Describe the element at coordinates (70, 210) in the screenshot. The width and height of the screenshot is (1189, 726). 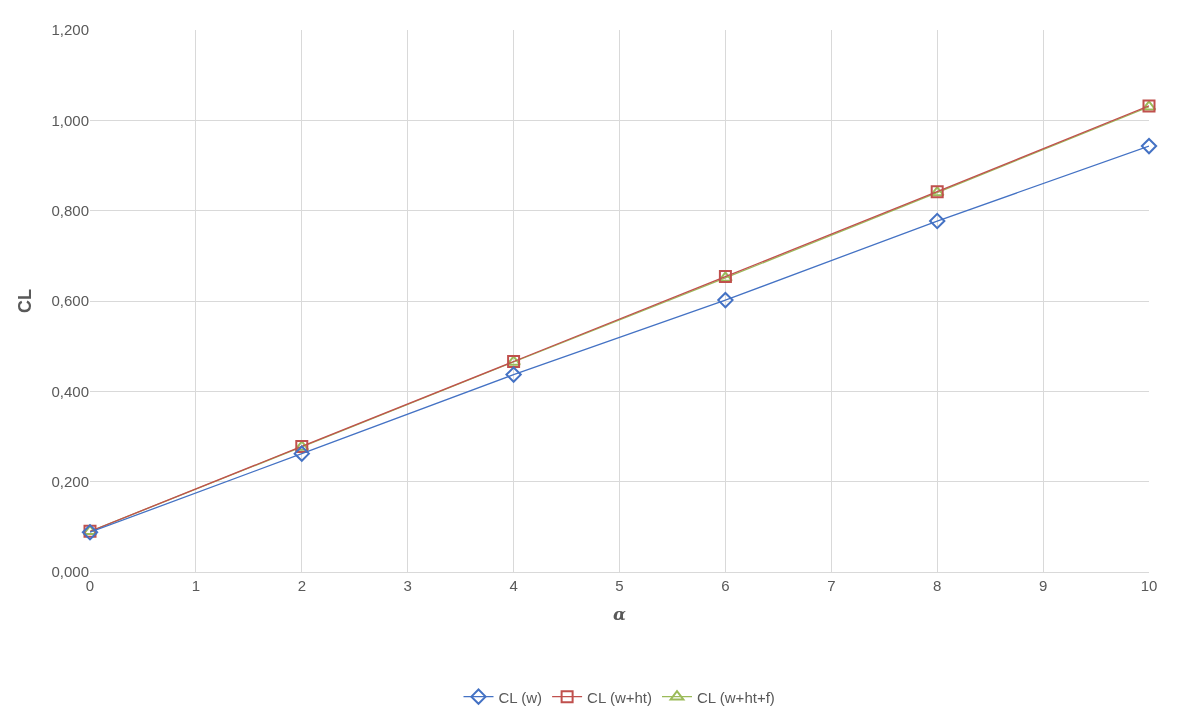
I see `y-tick-label: 0,800` at that location.